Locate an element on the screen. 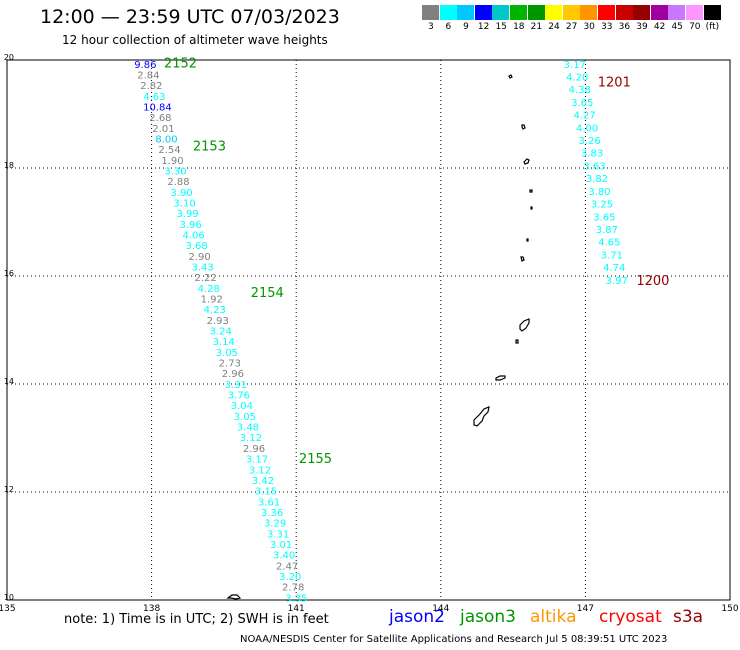  track-pass-label: 2153 is located at coordinates (209, 146).